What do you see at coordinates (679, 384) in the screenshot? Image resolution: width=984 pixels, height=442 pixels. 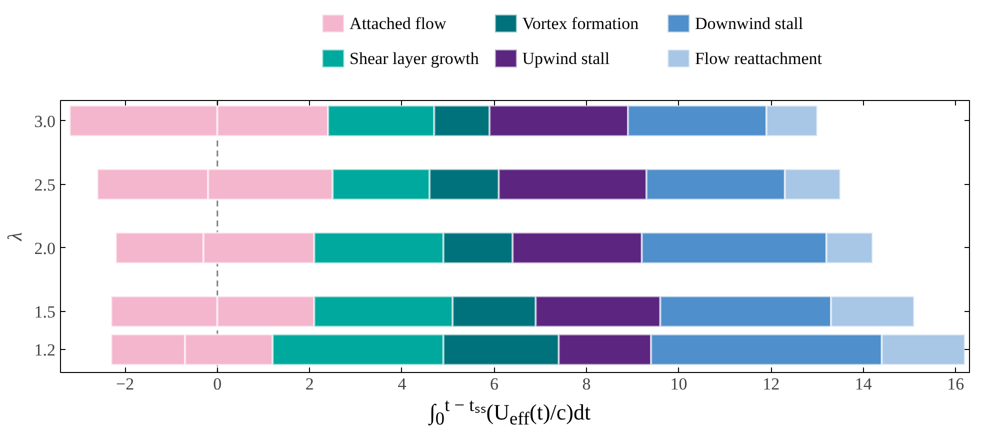 I see `x-tick-label: 10` at bounding box center [679, 384].